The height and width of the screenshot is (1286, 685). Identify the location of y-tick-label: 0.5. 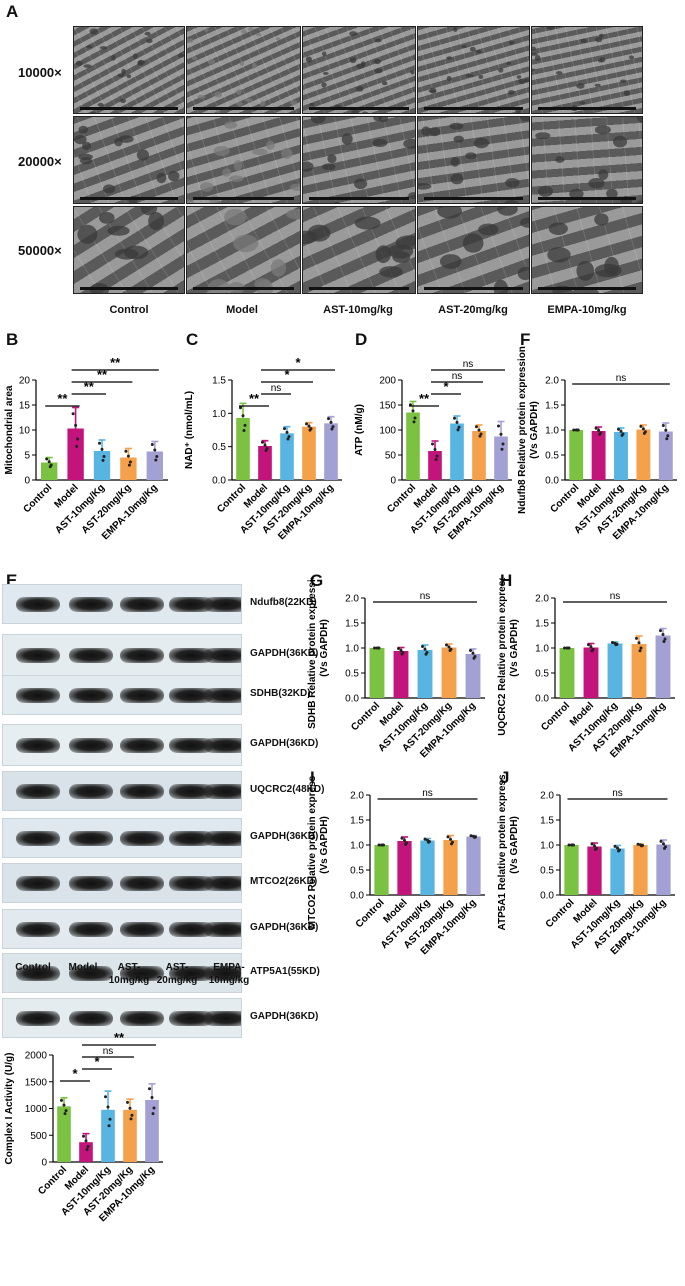
(542, 674).